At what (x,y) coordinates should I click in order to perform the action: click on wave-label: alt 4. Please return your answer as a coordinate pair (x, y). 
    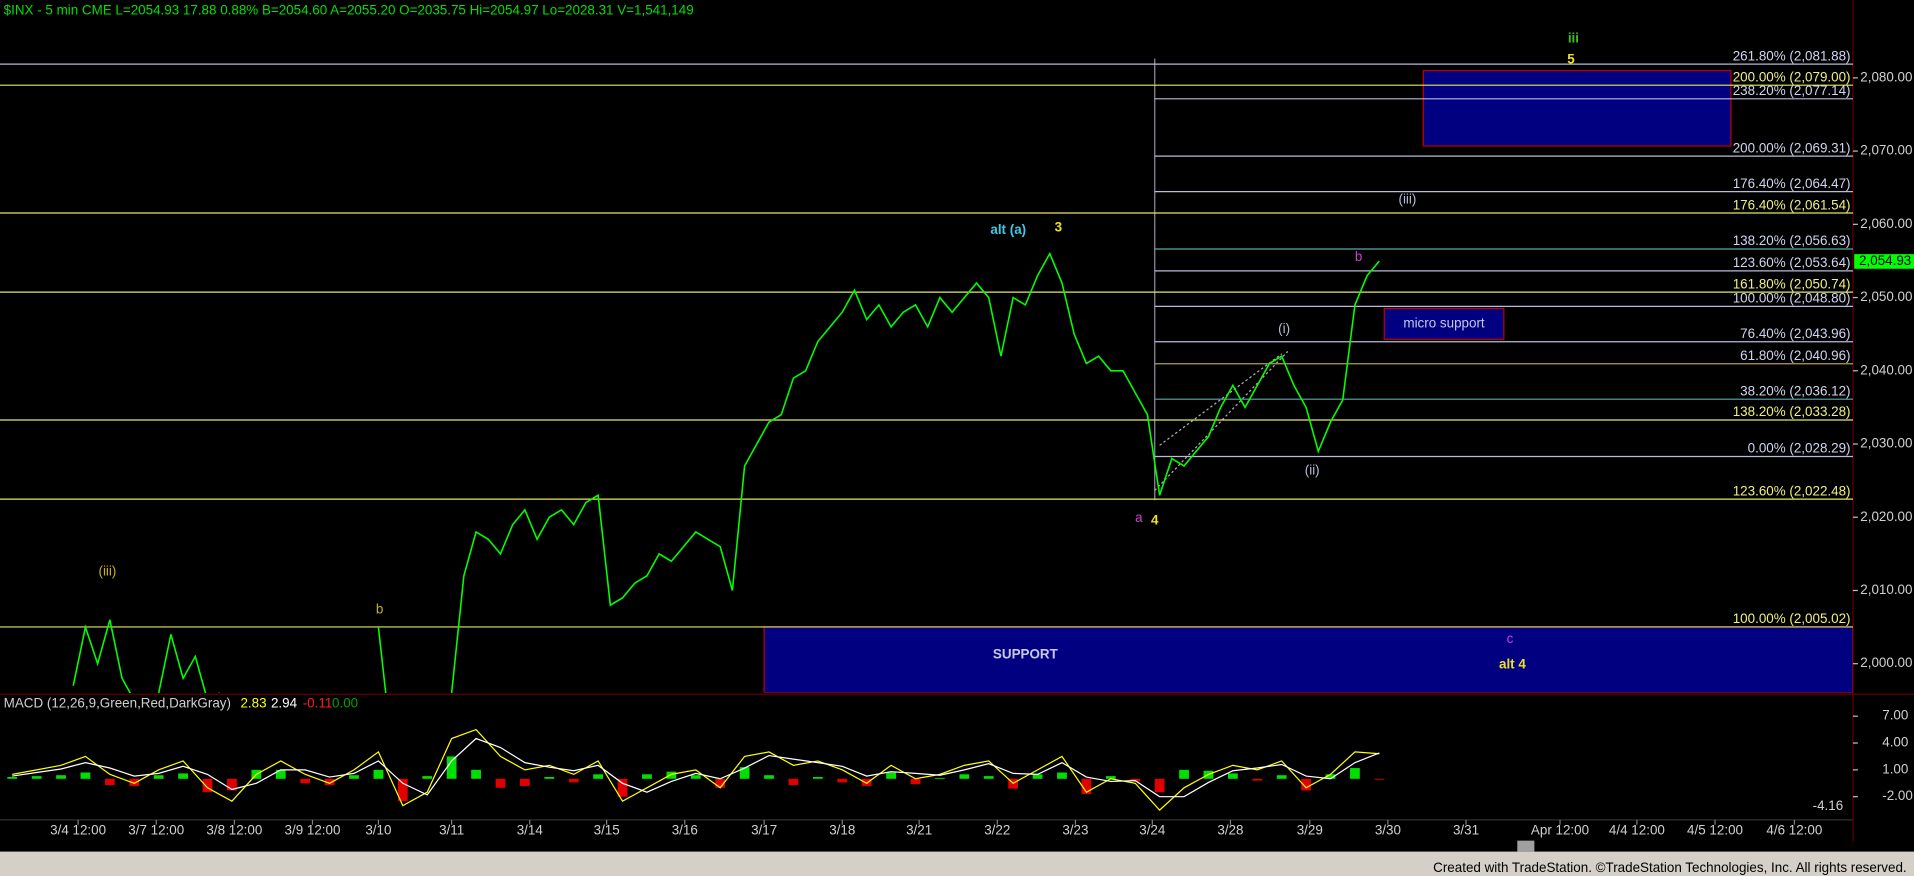
    Looking at the image, I should click on (1512, 663).